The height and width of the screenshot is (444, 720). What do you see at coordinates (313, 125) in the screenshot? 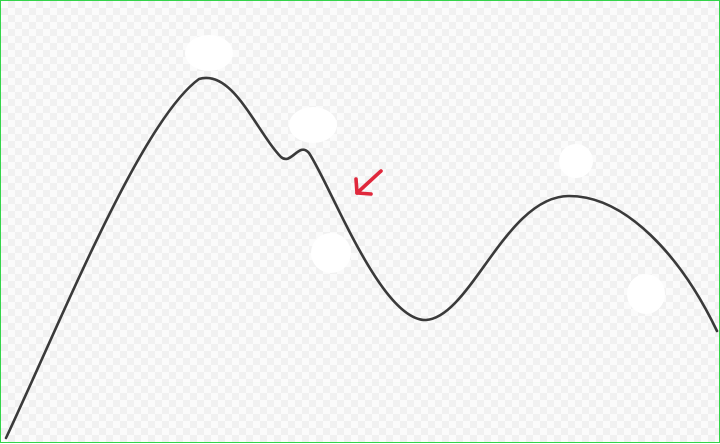
I see `blob-marker-shoulder` at bounding box center [313, 125].